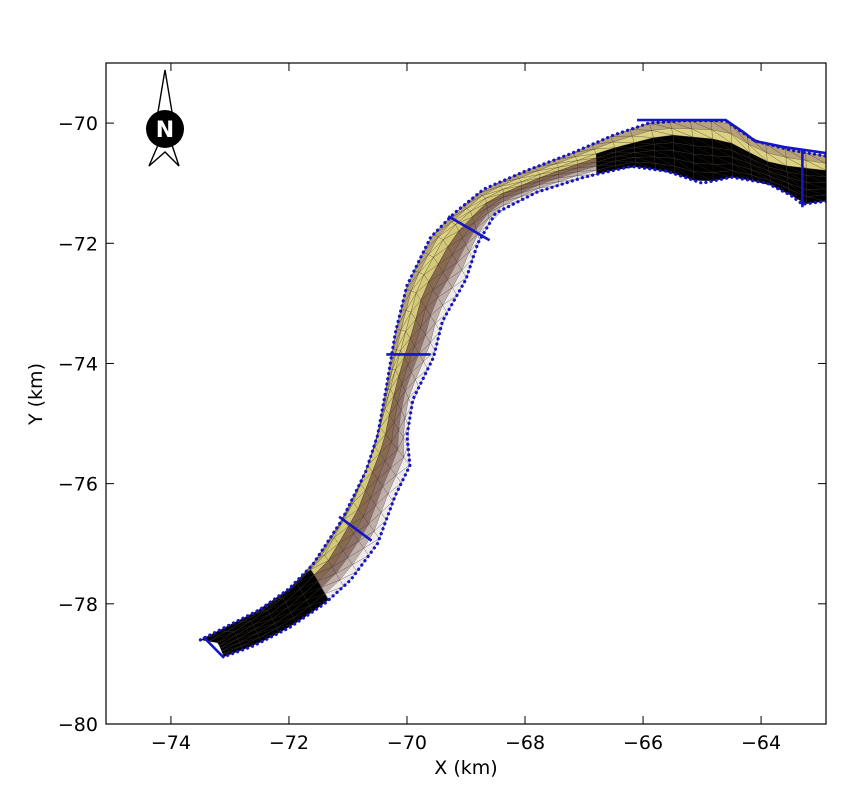 The height and width of the screenshot is (797, 850). What do you see at coordinates (171, 743) in the screenshot?
I see `x-tick-label: −74` at bounding box center [171, 743].